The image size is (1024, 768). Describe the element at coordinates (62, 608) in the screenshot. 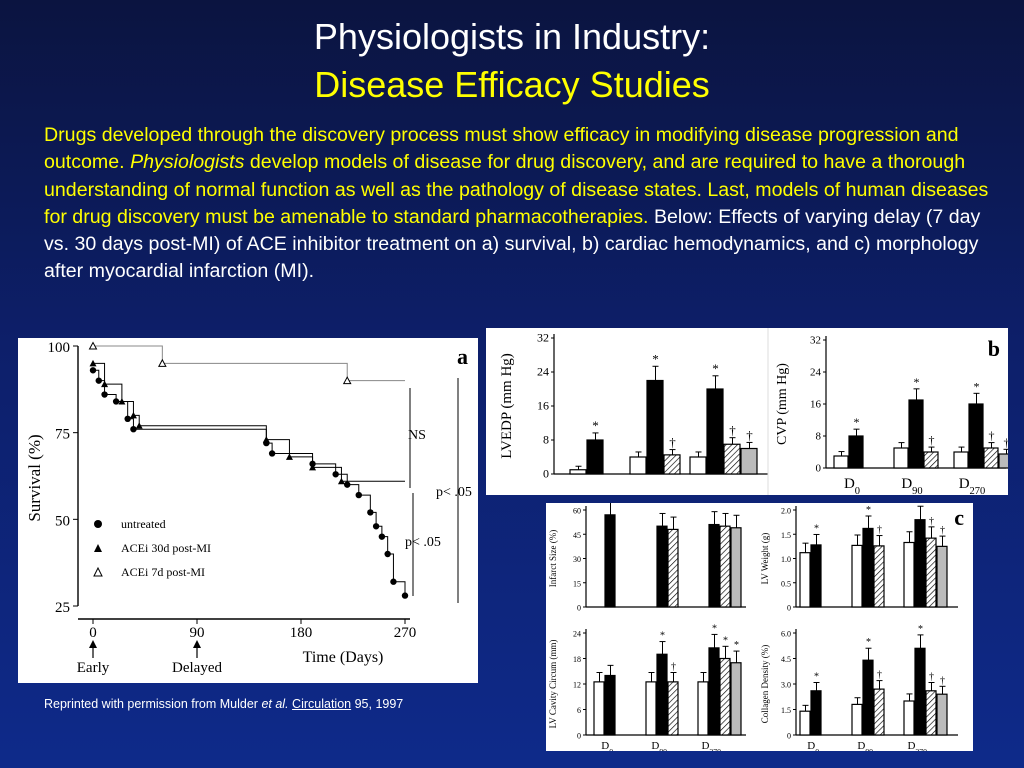

I see `y-tick-label: 25` at that location.